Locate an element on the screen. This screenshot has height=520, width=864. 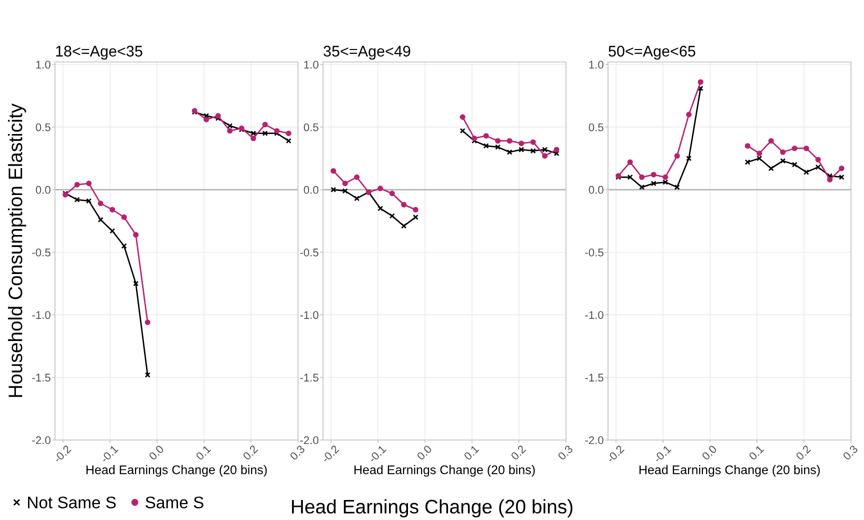
text: Head Earnings Change (20 bins) is located at coordinates (432, 508).